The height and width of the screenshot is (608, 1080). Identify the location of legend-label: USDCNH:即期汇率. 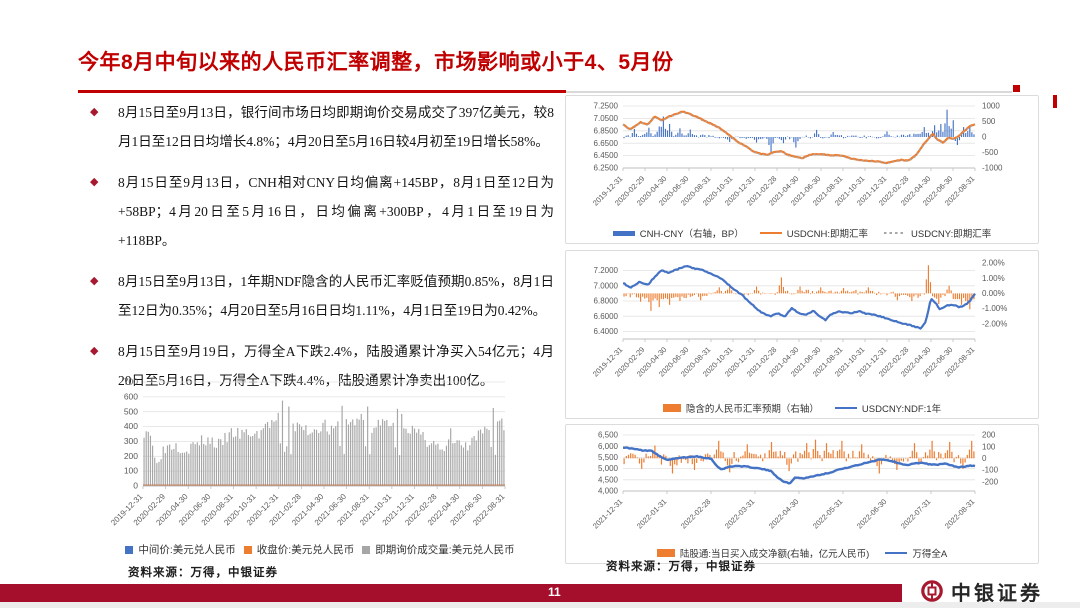
(827, 234).